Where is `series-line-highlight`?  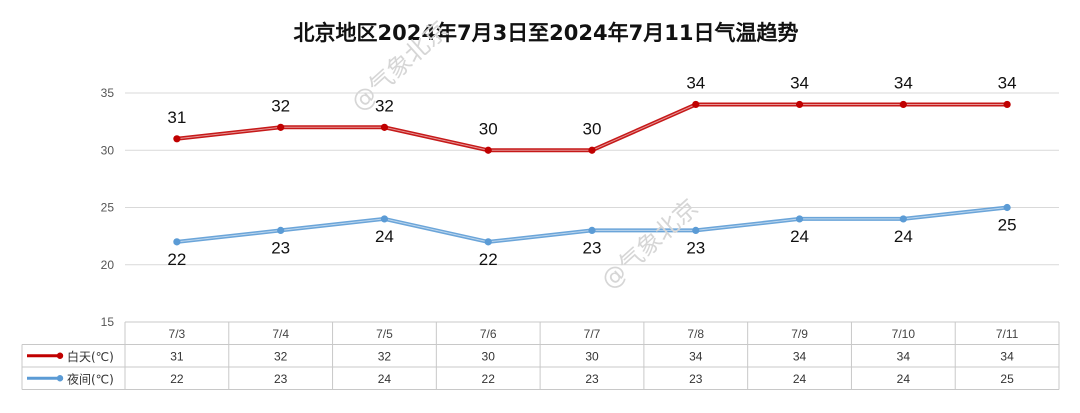 series-line-highlight is located at coordinates (592, 225).